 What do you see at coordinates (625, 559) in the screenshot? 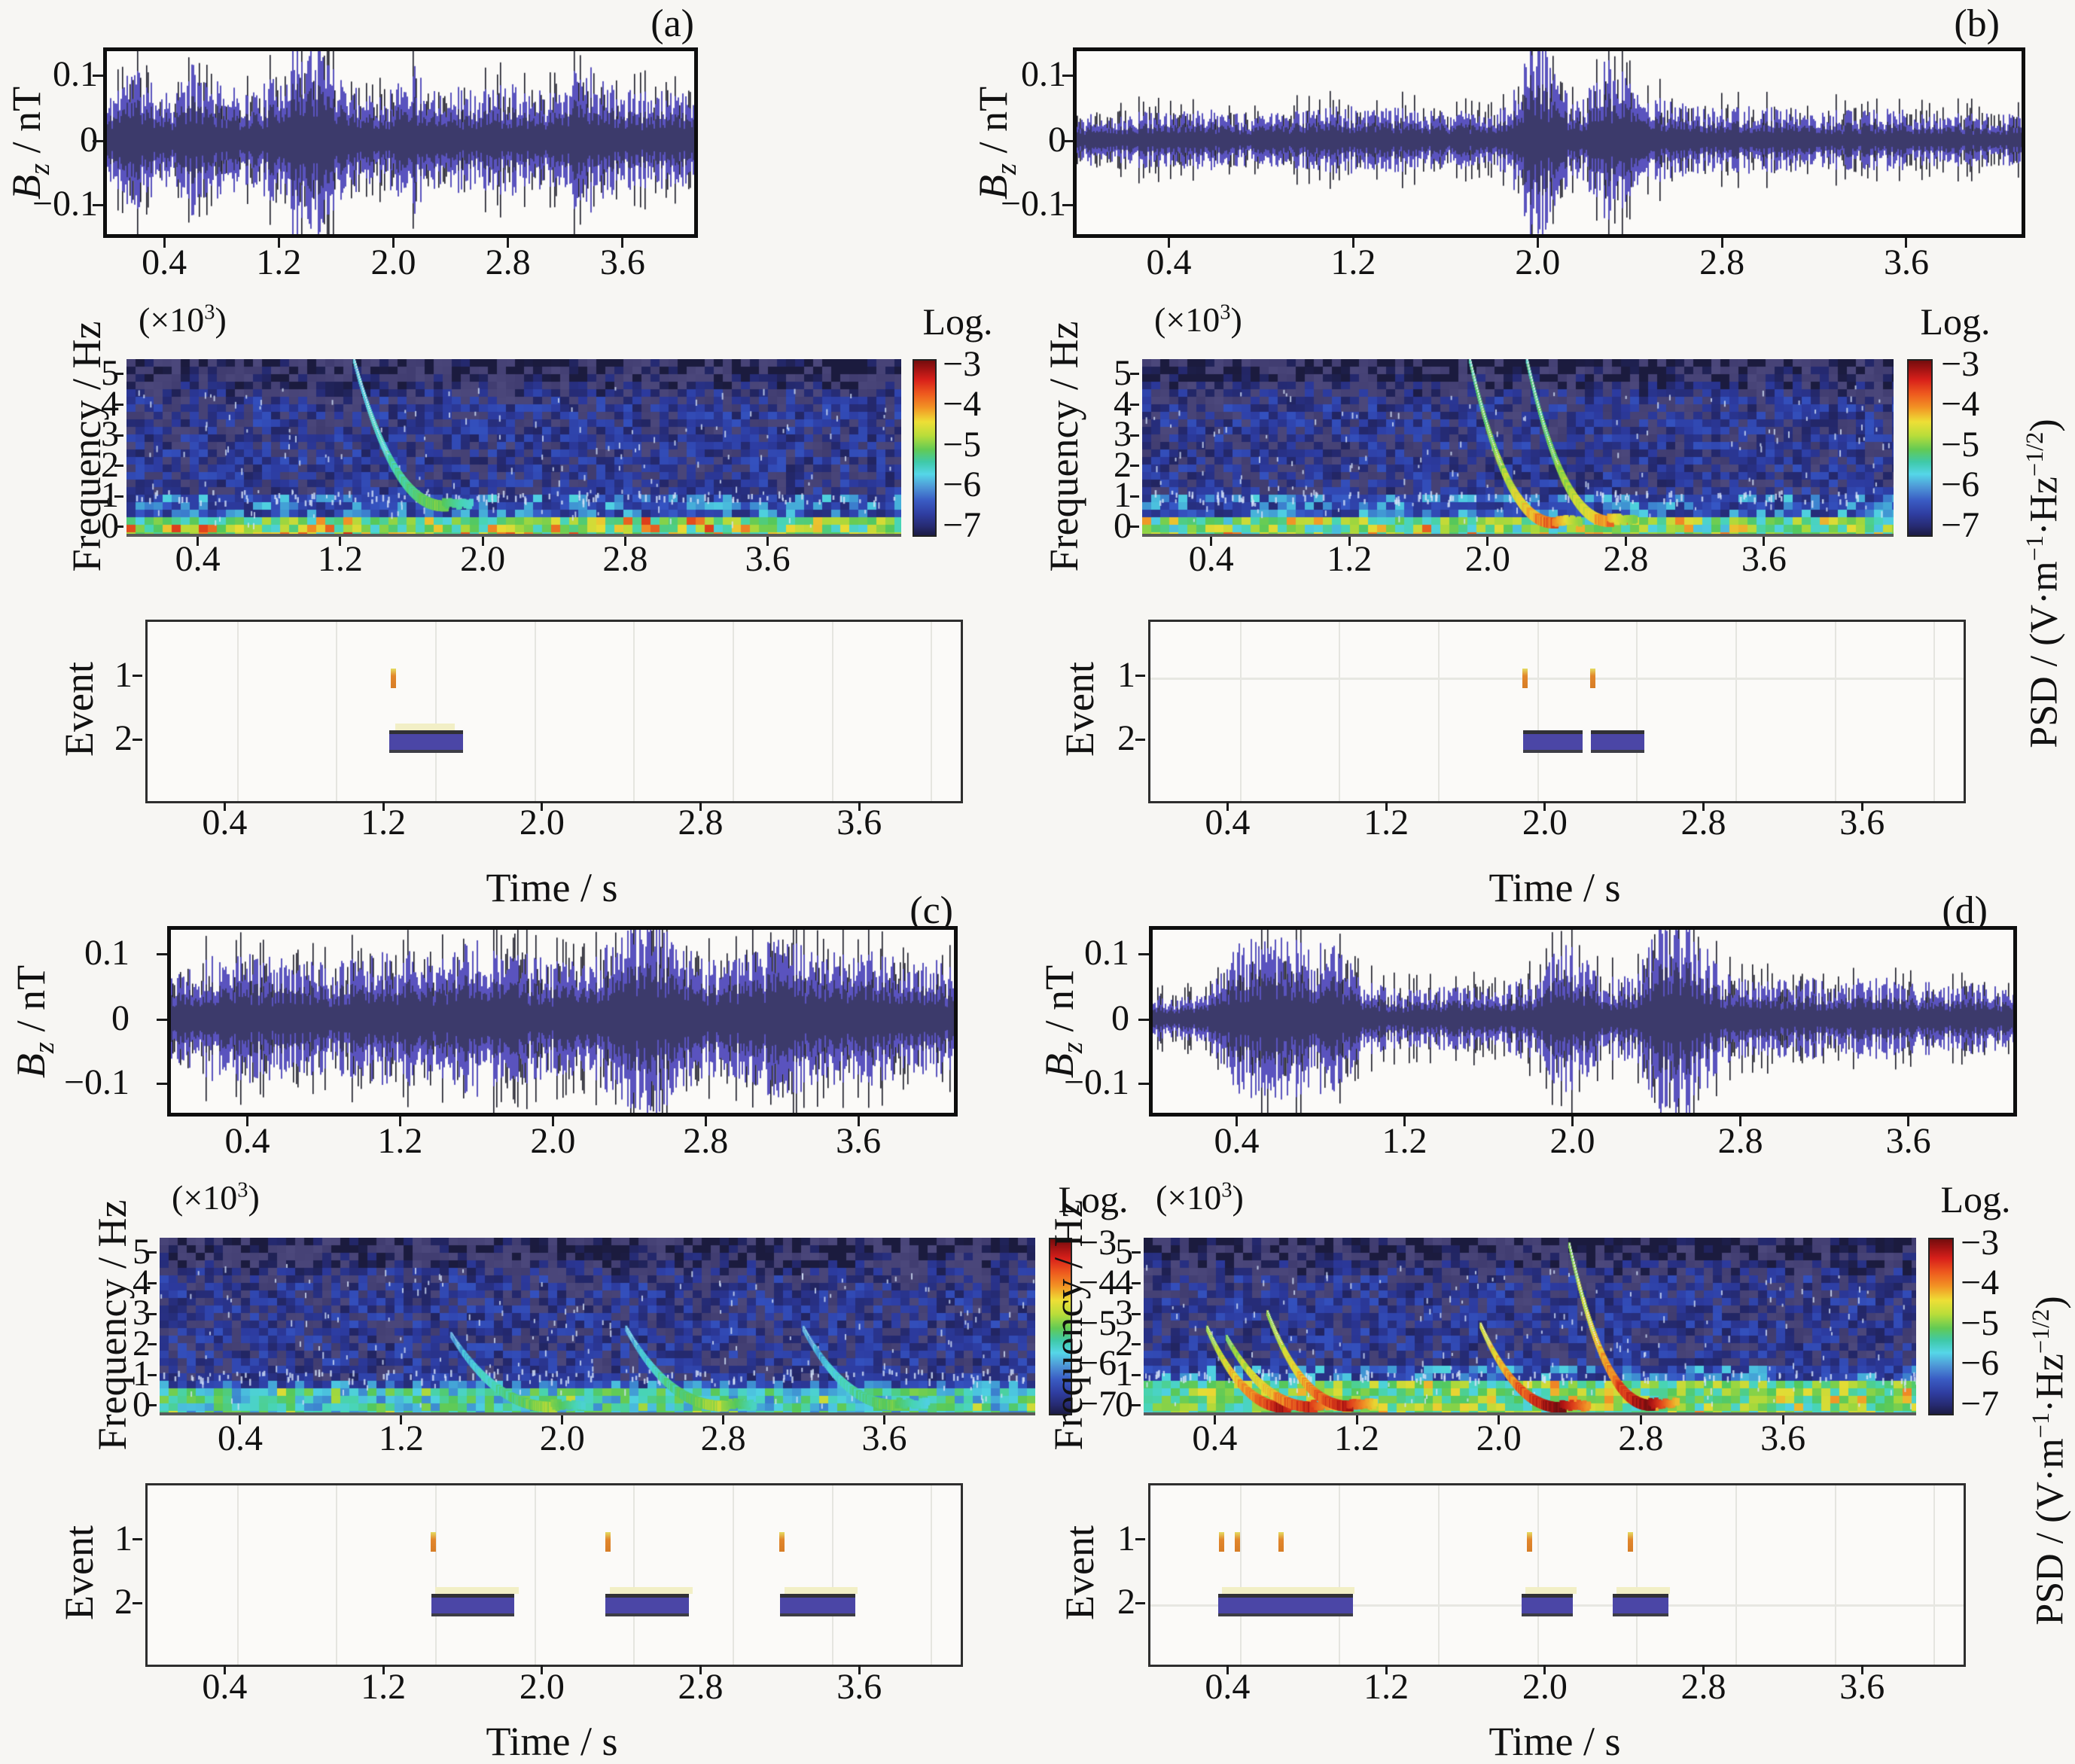
I see `spec-x-tick-label: 2.8` at bounding box center [625, 559].